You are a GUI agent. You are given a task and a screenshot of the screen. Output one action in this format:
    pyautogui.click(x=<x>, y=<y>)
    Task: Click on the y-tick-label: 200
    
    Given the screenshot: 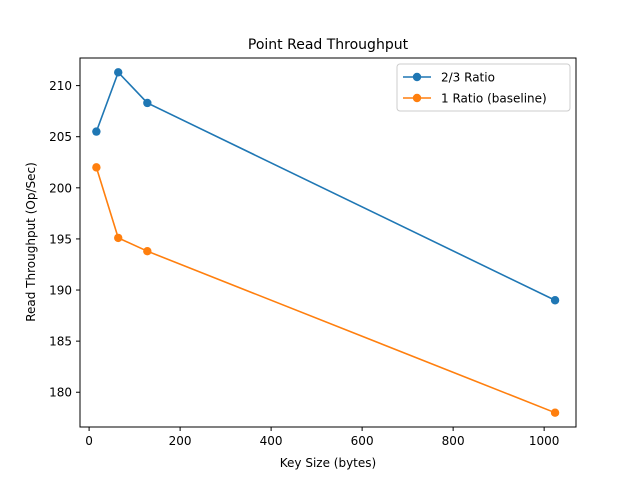 What is the action you would take?
    pyautogui.click(x=60, y=188)
    